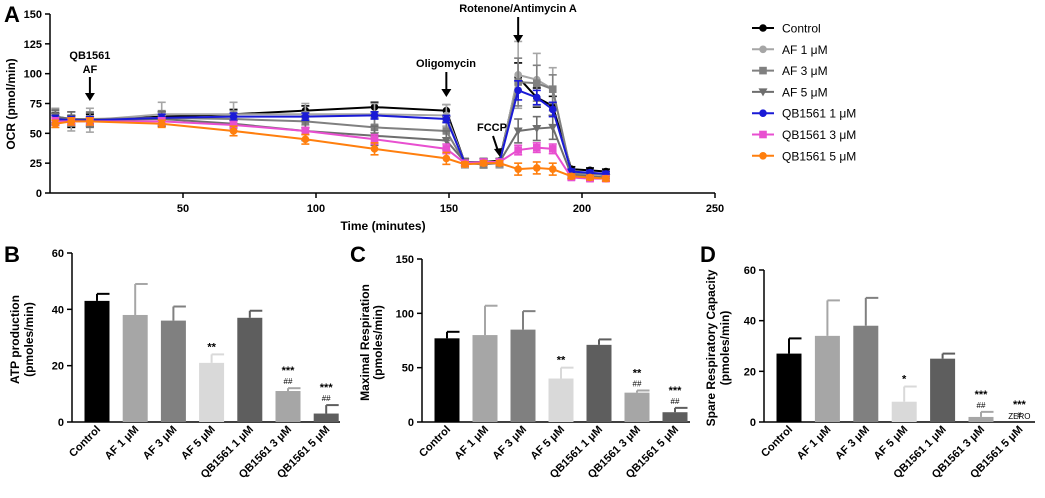 The height and width of the screenshot is (498, 1045). What do you see at coordinates (711, 347) in the screenshot?
I see `y-axis-title-d: Spare Respiratory Capacity` at bounding box center [711, 347].